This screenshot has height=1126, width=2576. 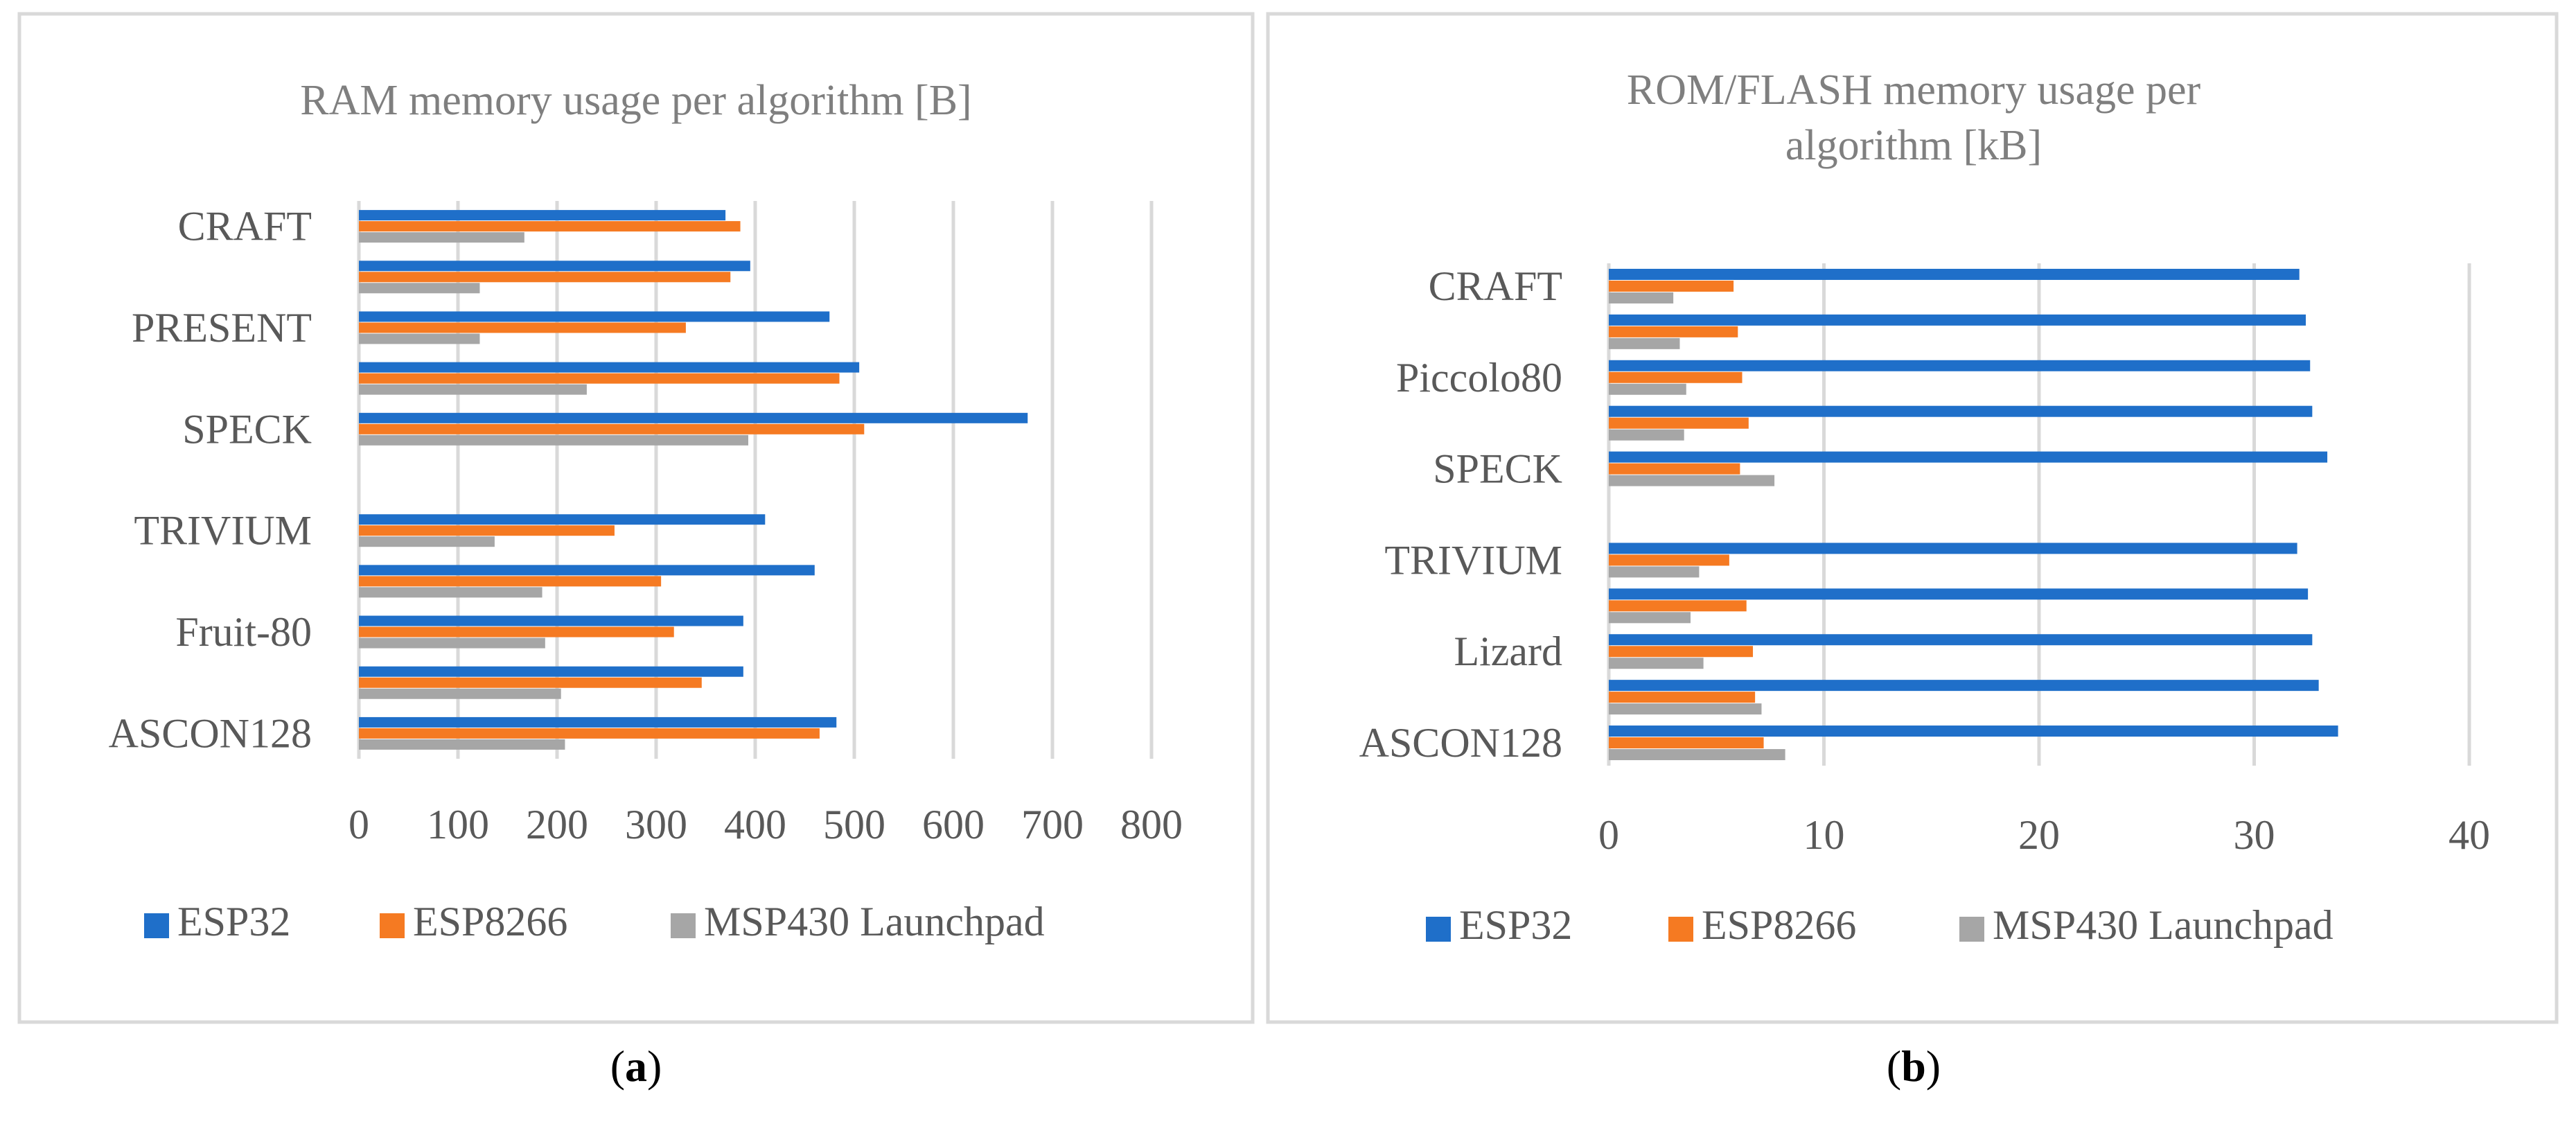 What do you see at coordinates (1479, 378) in the screenshot?
I see `category-label: Piccolo80` at bounding box center [1479, 378].